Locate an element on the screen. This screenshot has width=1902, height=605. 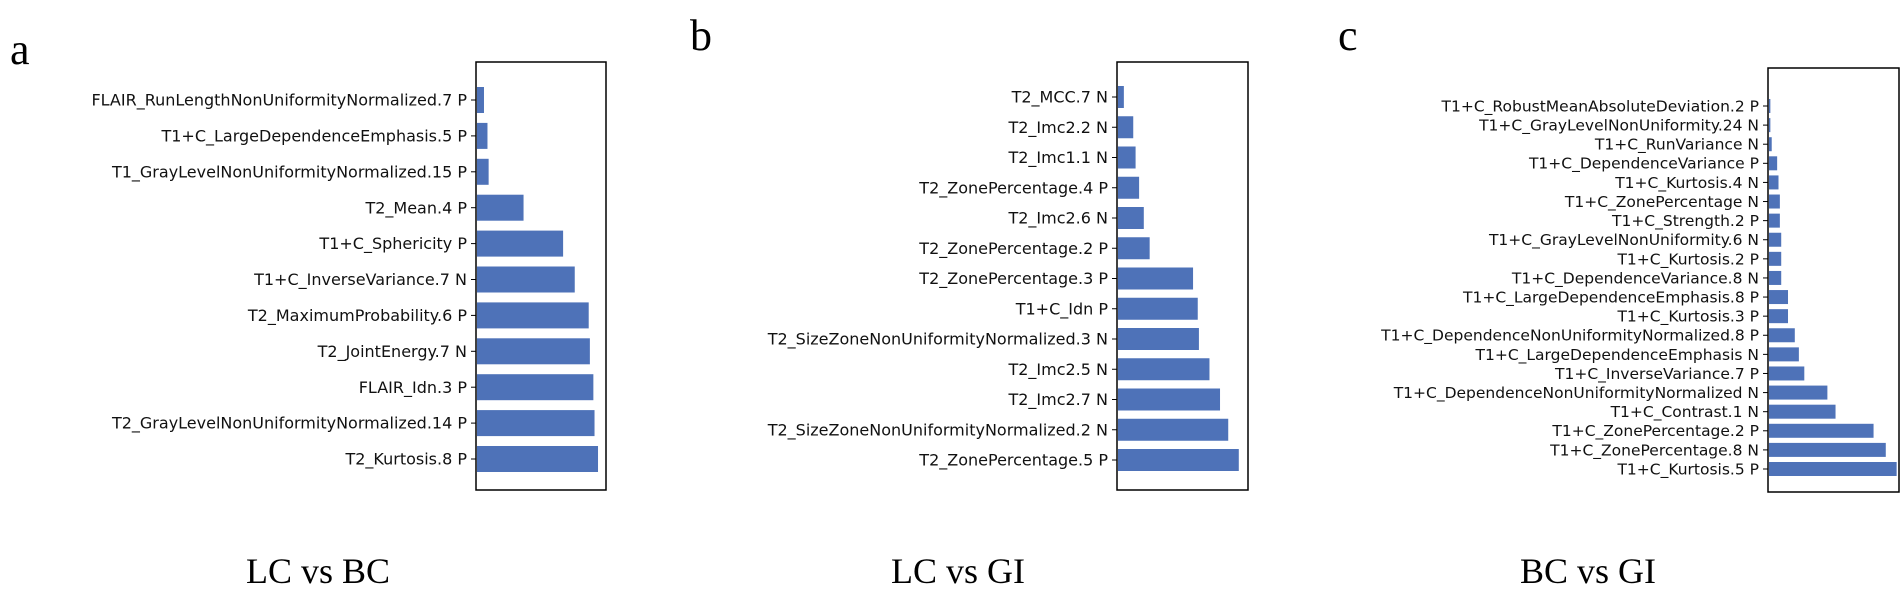
y-tick-label: T2_MCC.7 N is located at coordinates (1059, 98).